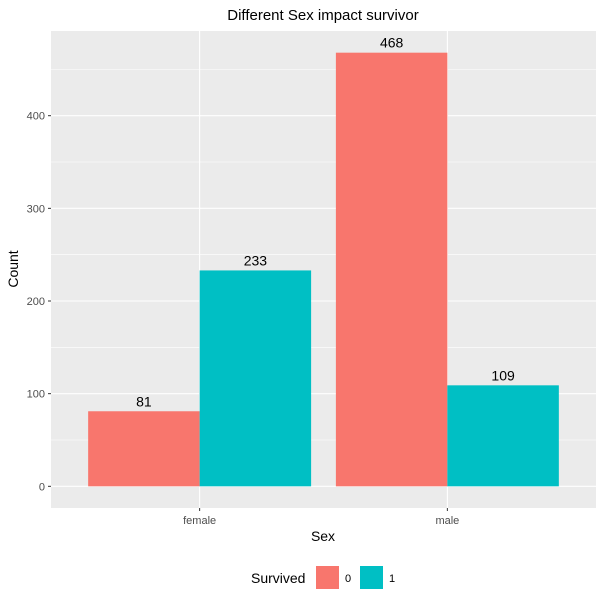 The width and height of the screenshot is (604, 604). Describe the element at coordinates (36, 395) in the screenshot. I see `y-tick-label: 100` at that location.